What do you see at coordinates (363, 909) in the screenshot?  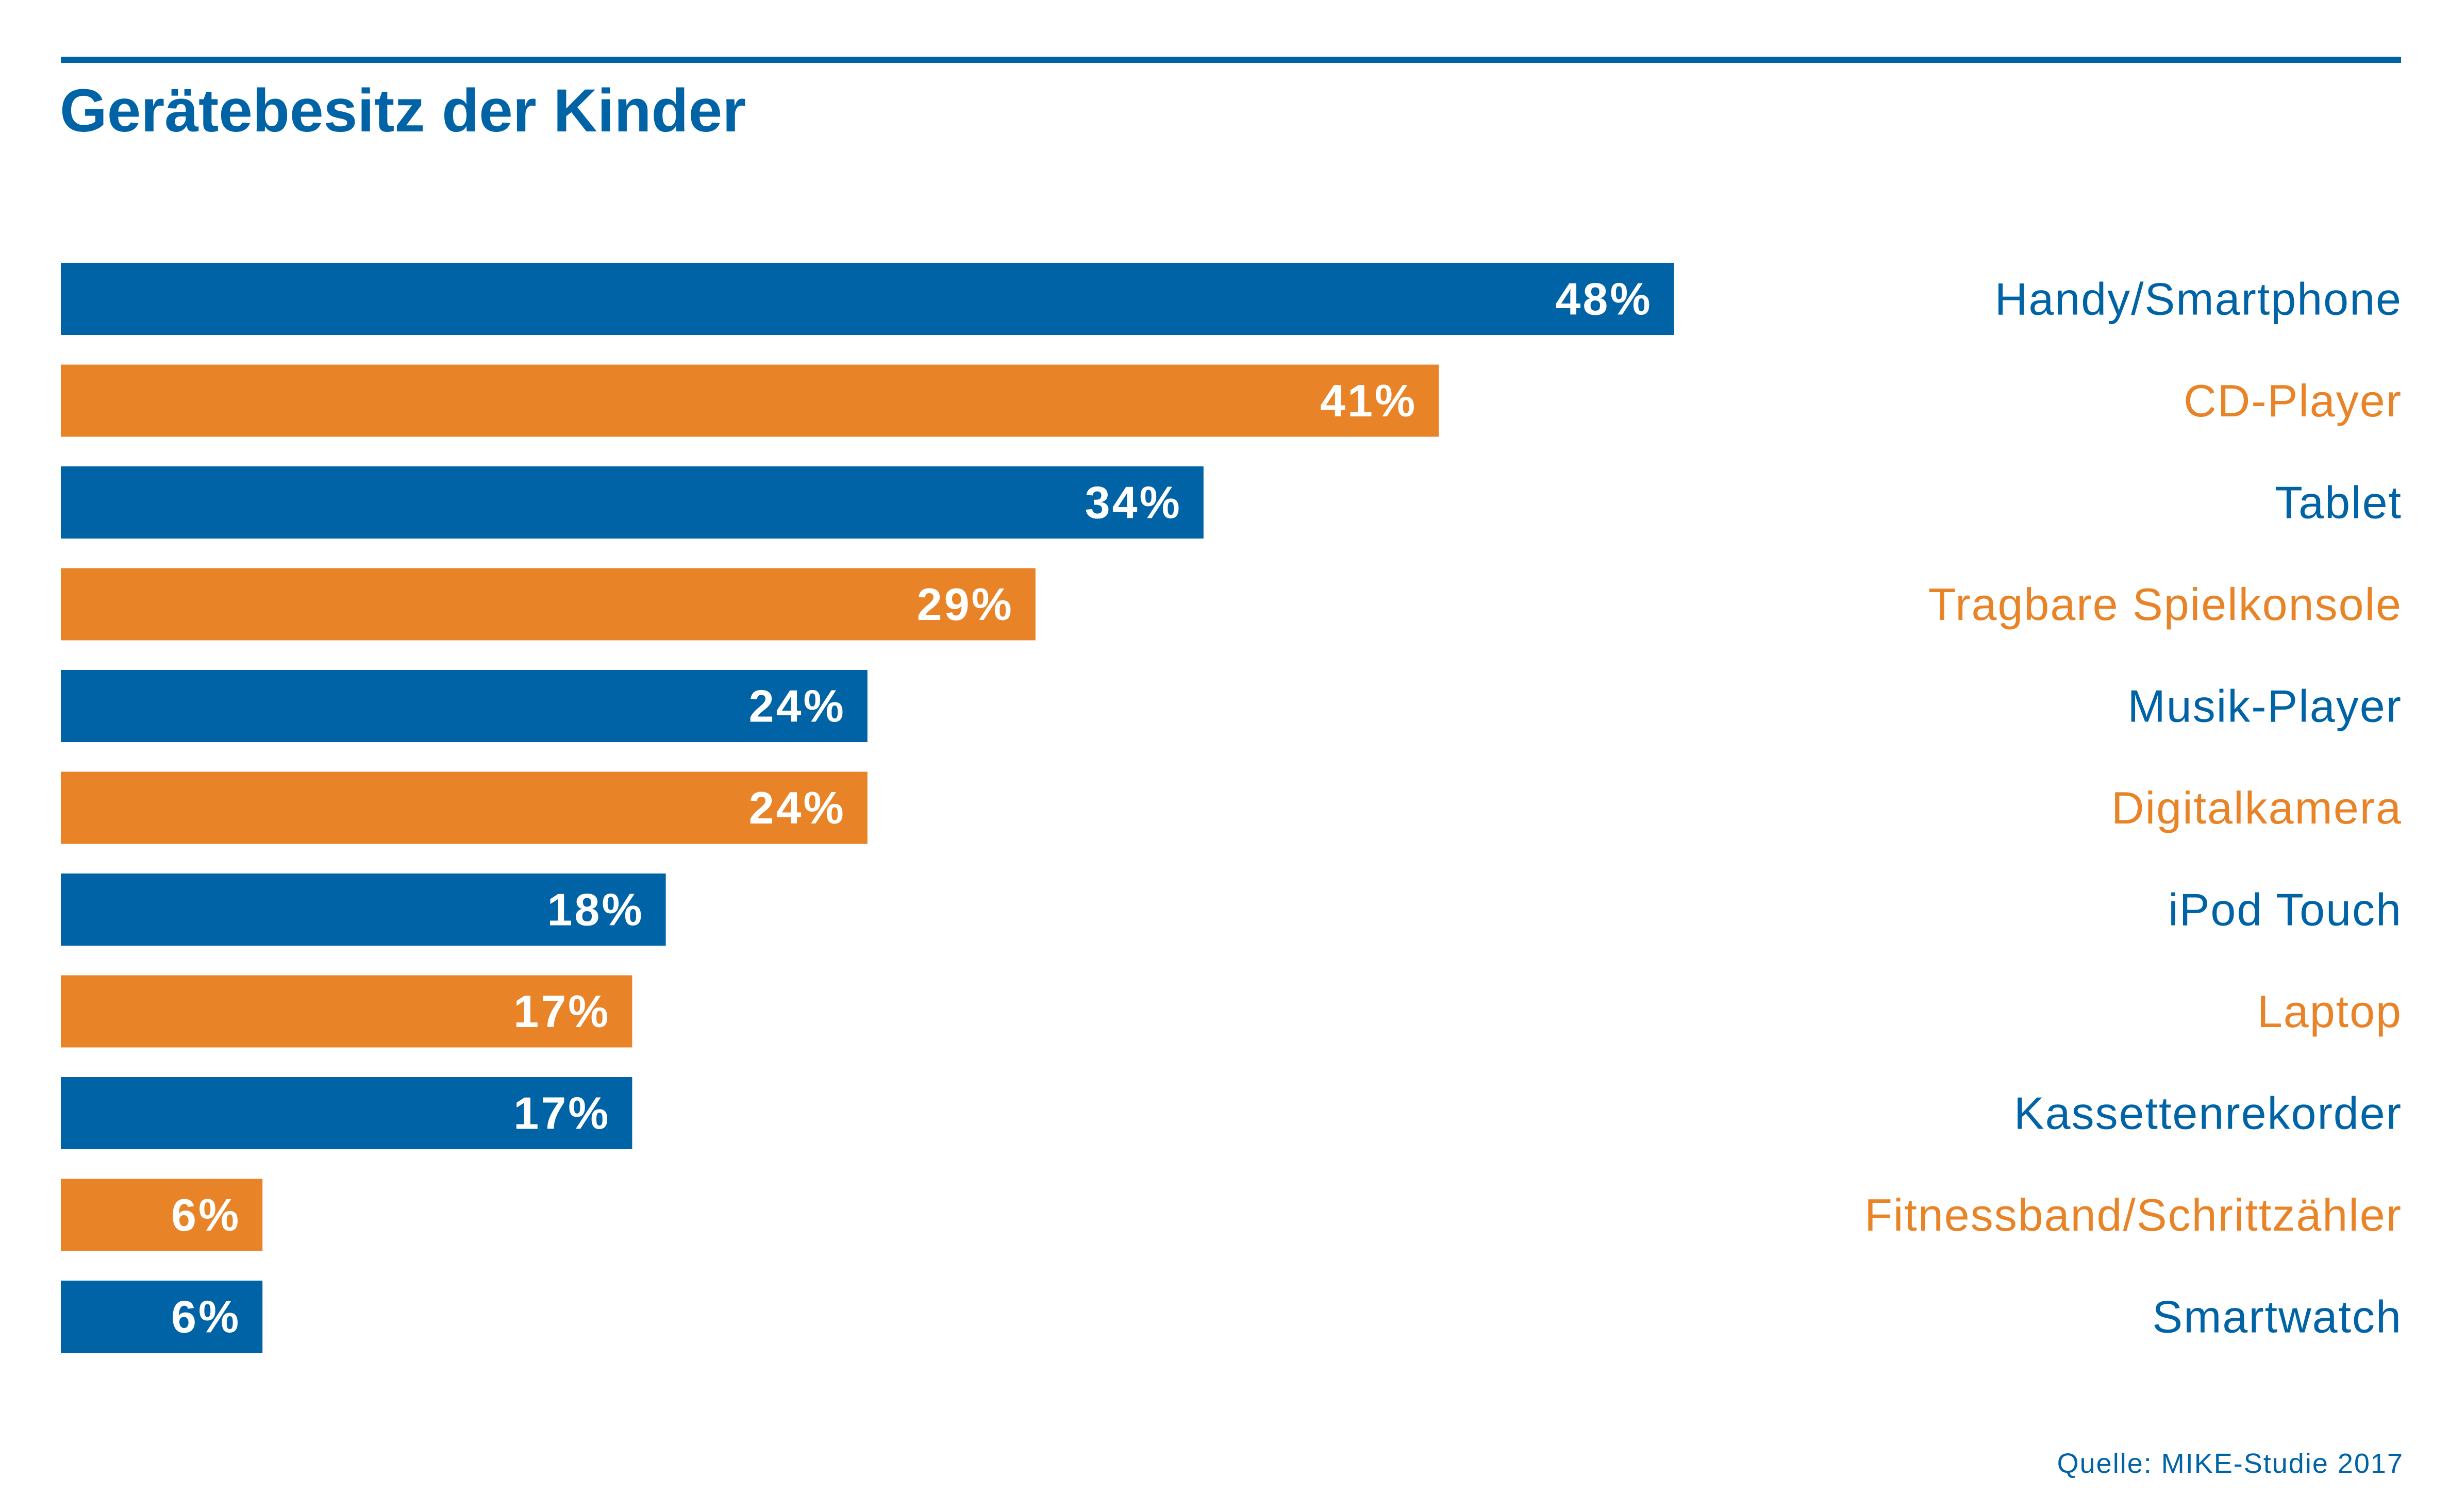 I see `bar-ipod-touch` at bounding box center [363, 909].